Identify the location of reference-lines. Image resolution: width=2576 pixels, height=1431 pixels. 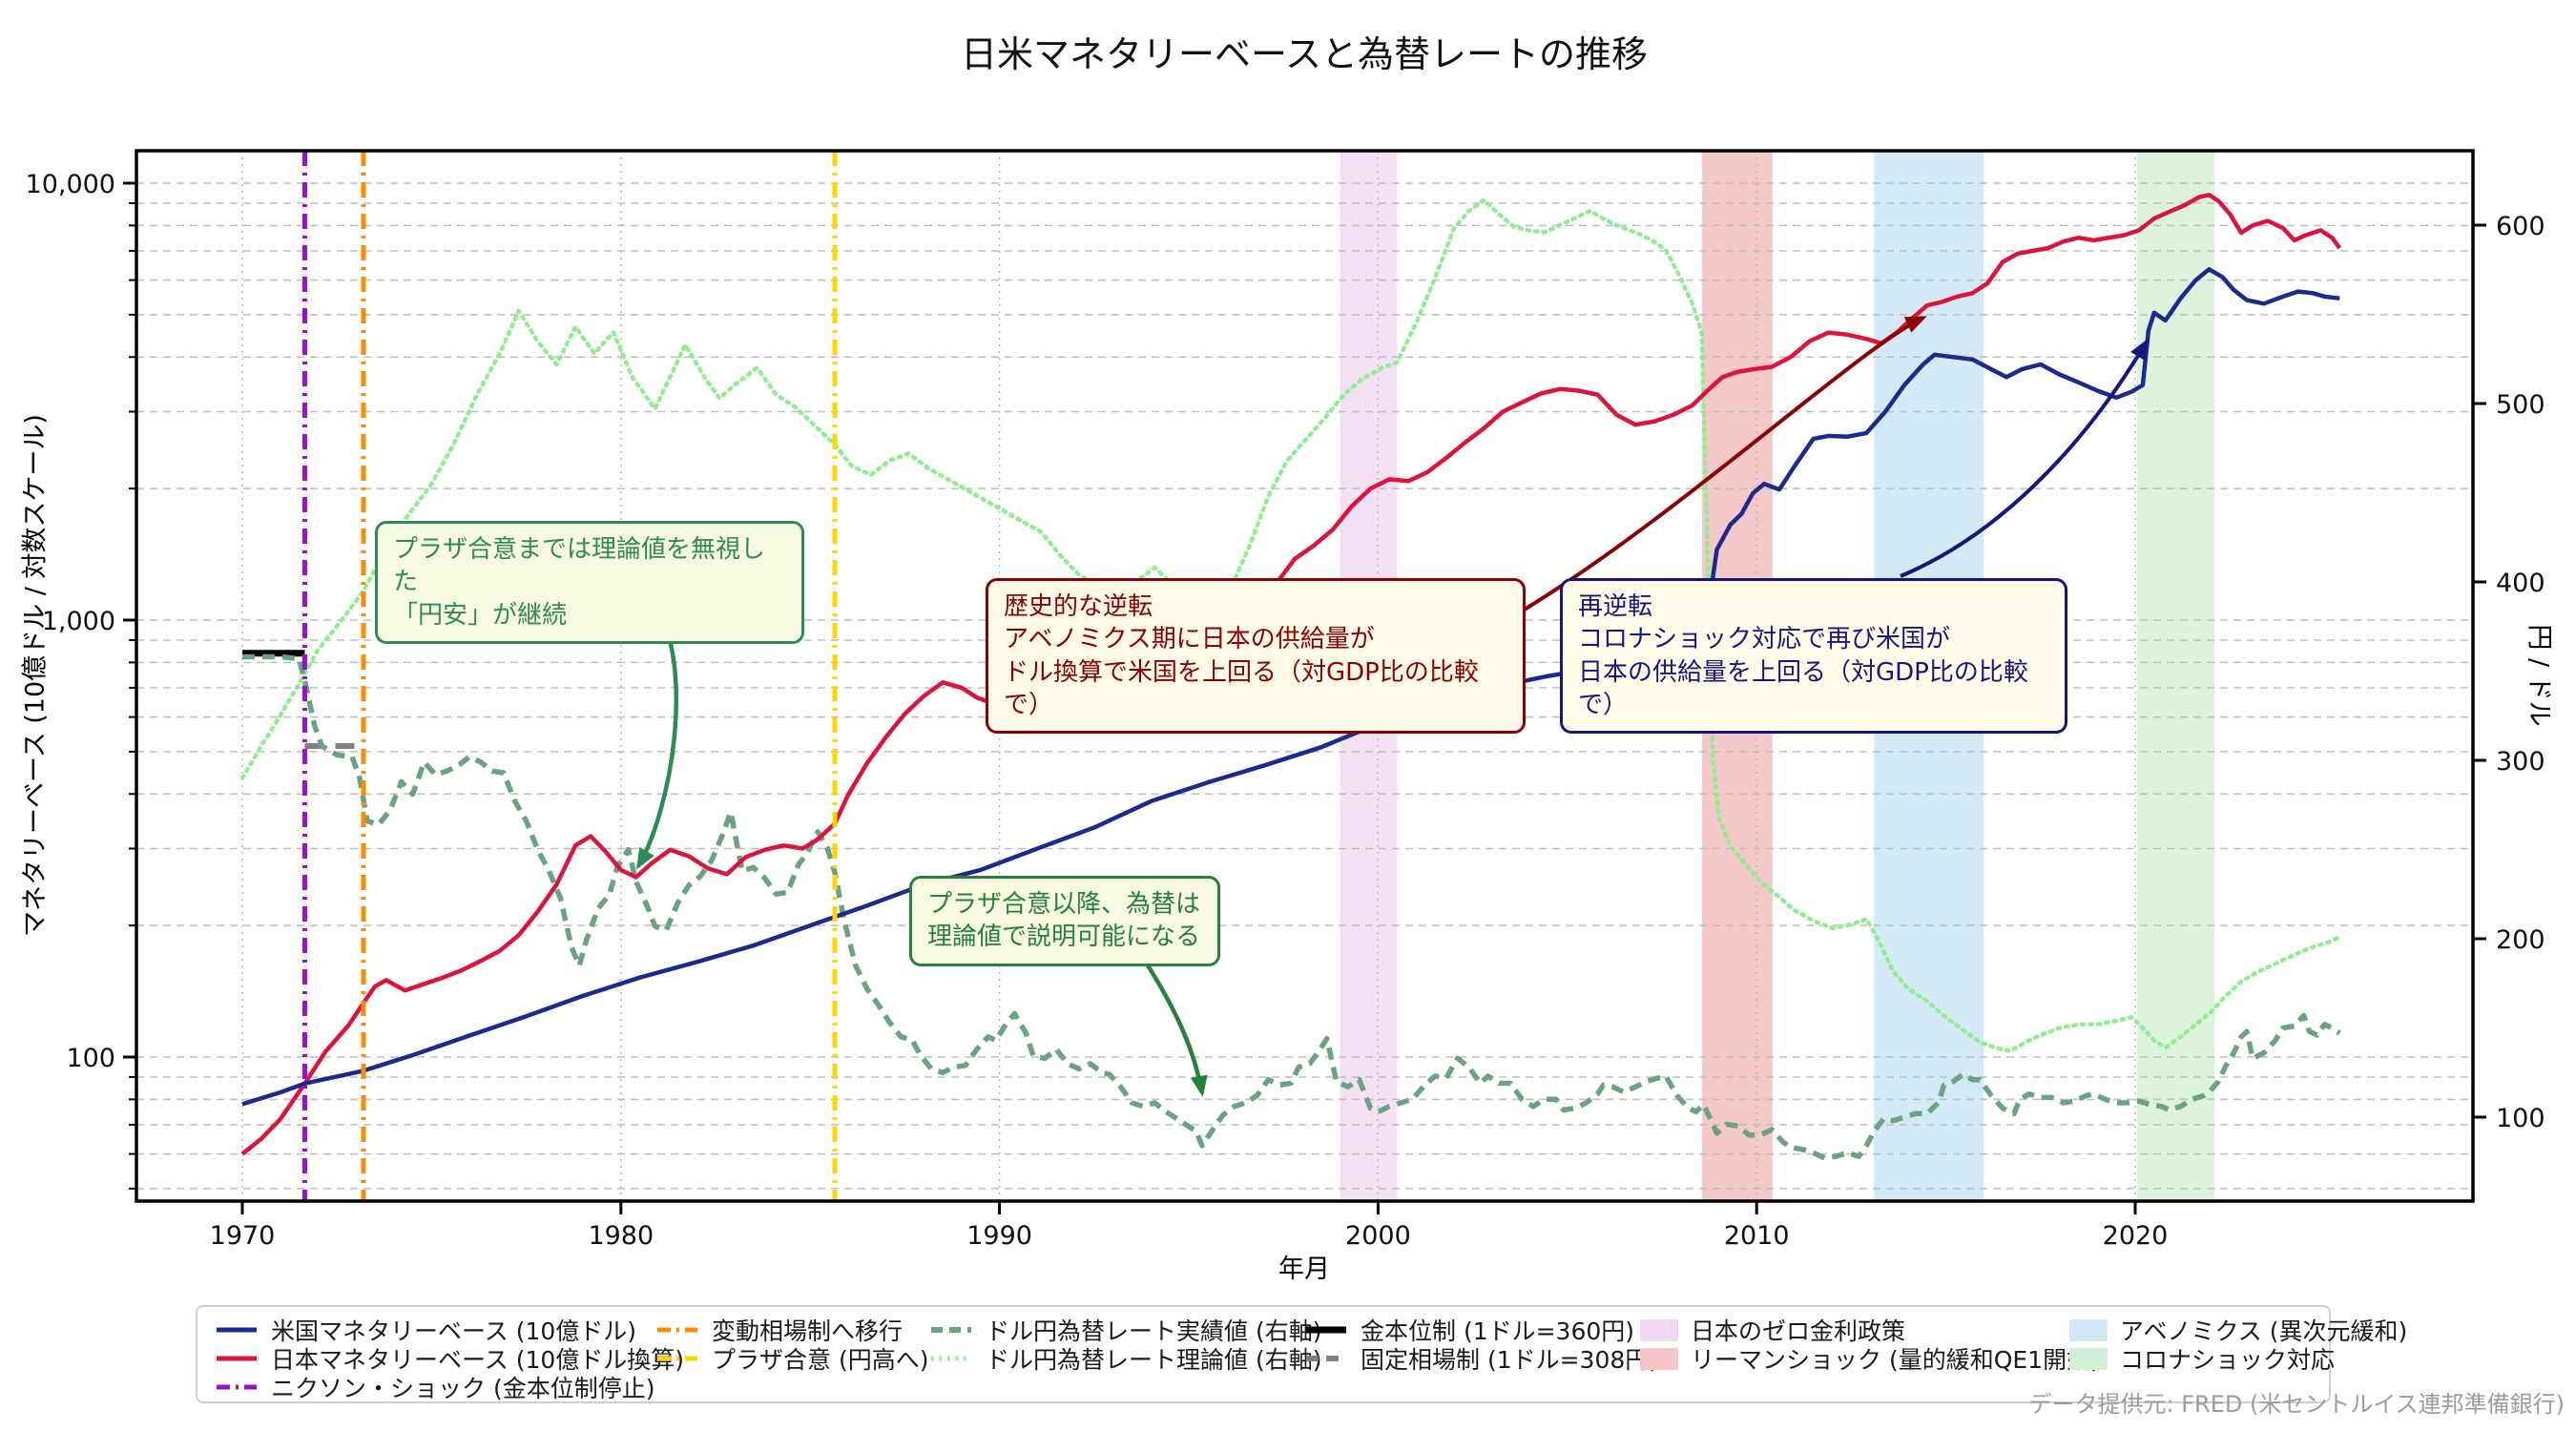
(303, 700).